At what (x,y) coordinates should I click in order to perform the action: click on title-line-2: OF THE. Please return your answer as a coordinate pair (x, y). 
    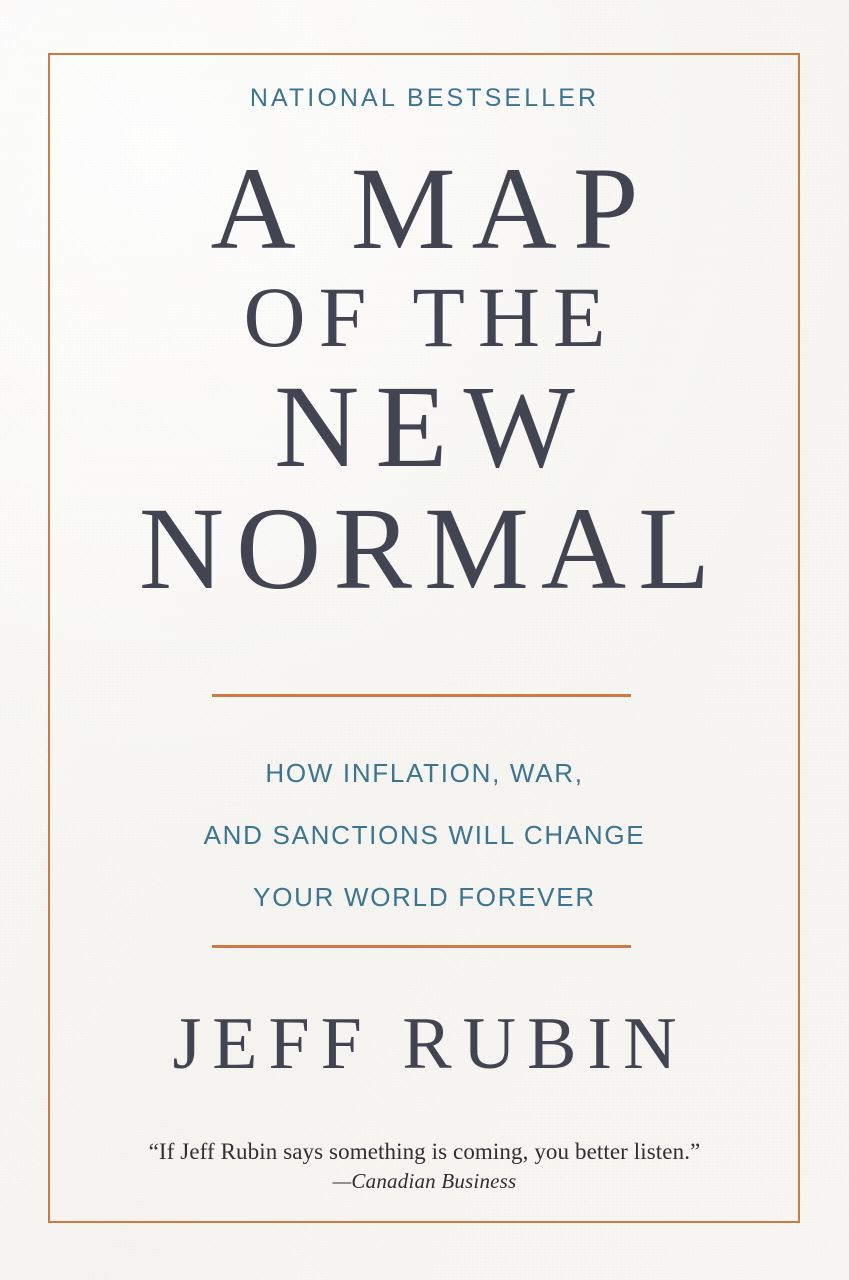
    Looking at the image, I should click on (431, 317).